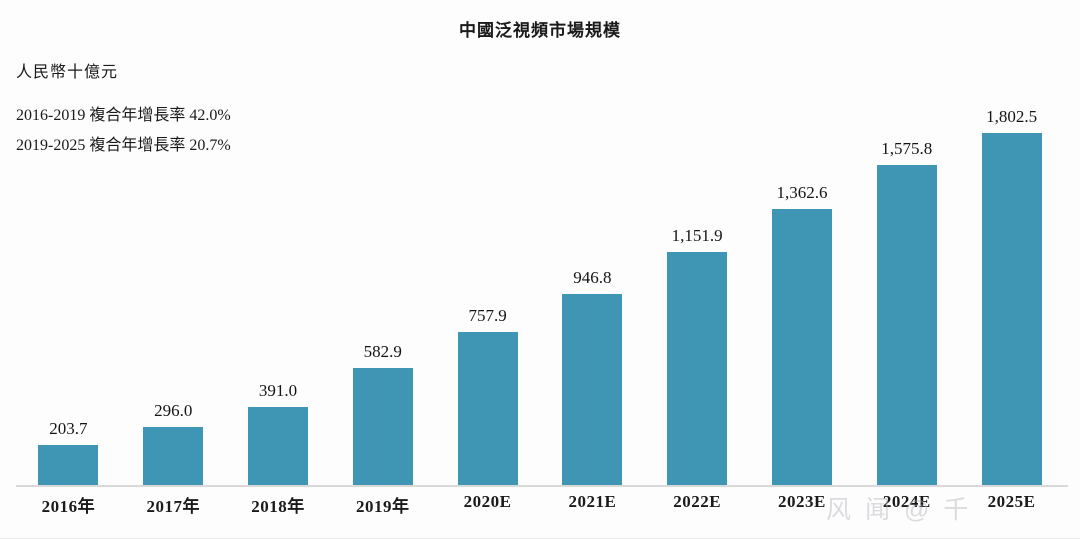 Image resolution: width=1080 pixels, height=539 pixels. What do you see at coordinates (487, 501) in the screenshot?
I see `x-axis-label: 2020E` at bounding box center [487, 501].